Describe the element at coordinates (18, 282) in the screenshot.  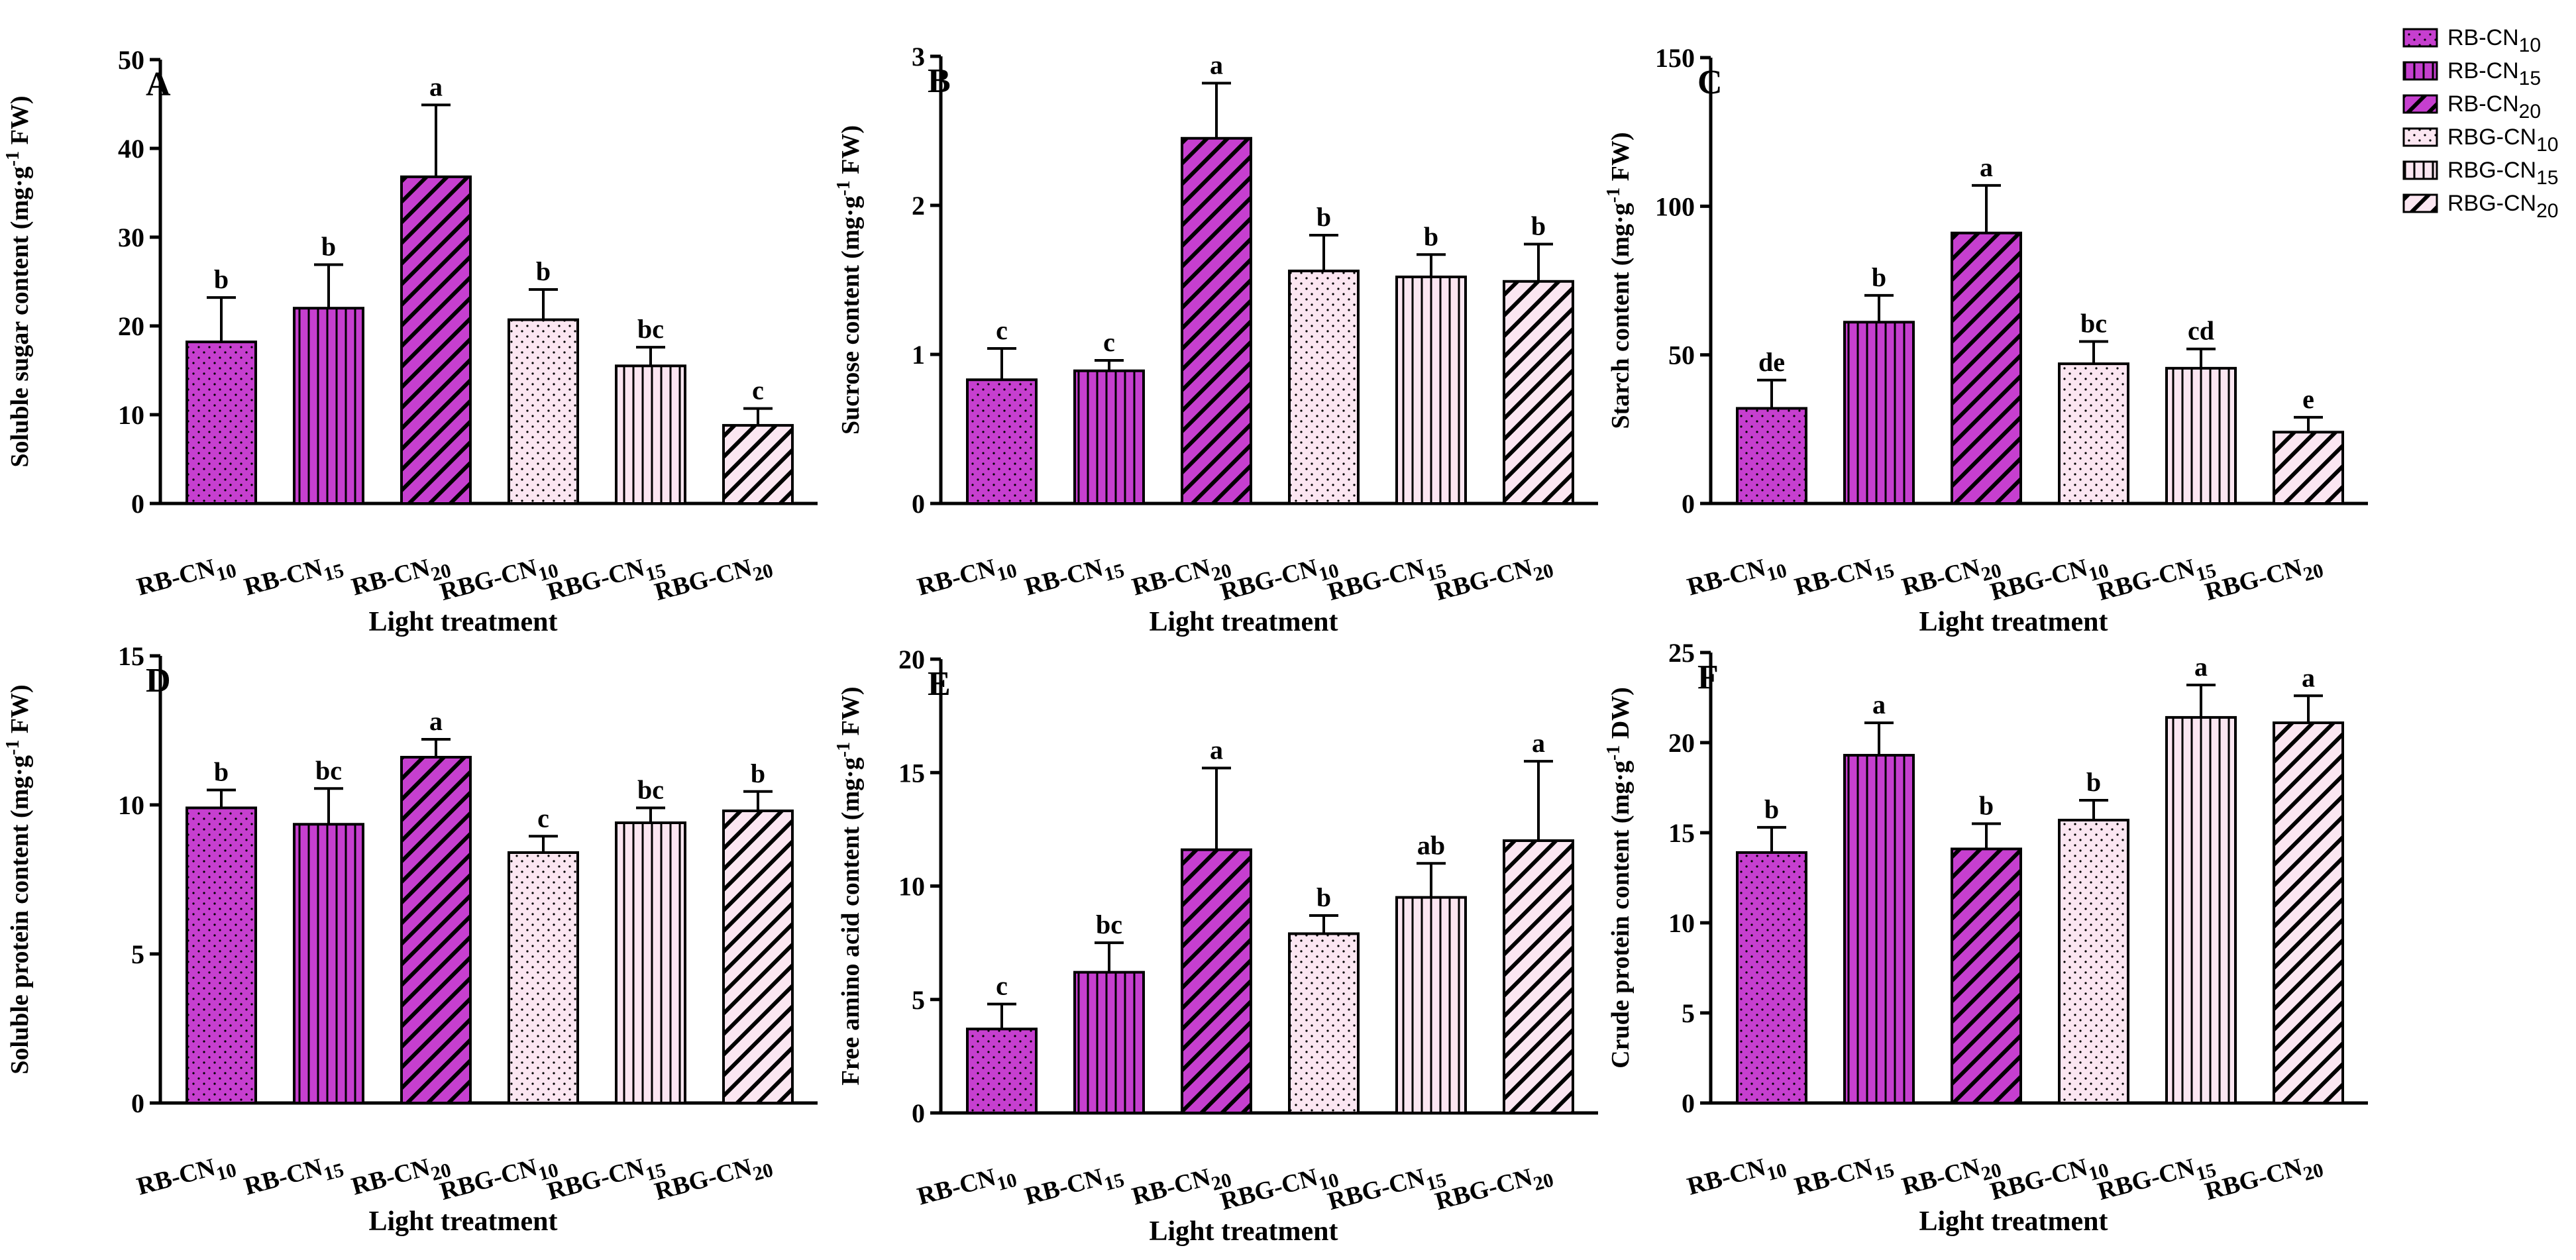
I see `y-axis-title: Soluble sugar content (mg·g-1 FW)` at that location.